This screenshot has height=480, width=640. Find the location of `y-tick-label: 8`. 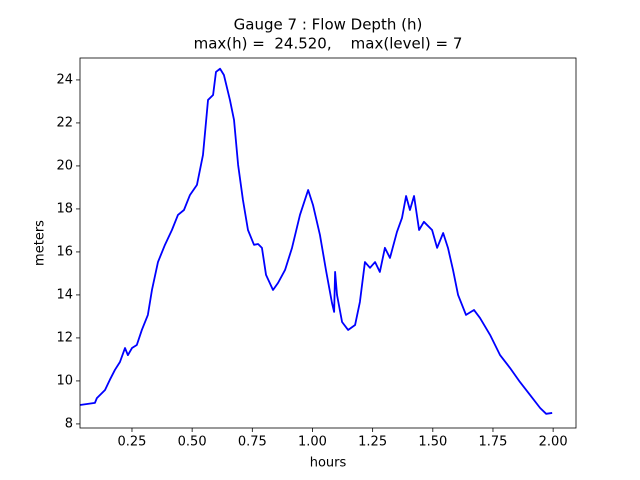

y-tick-label: 8 is located at coordinates (69, 423).